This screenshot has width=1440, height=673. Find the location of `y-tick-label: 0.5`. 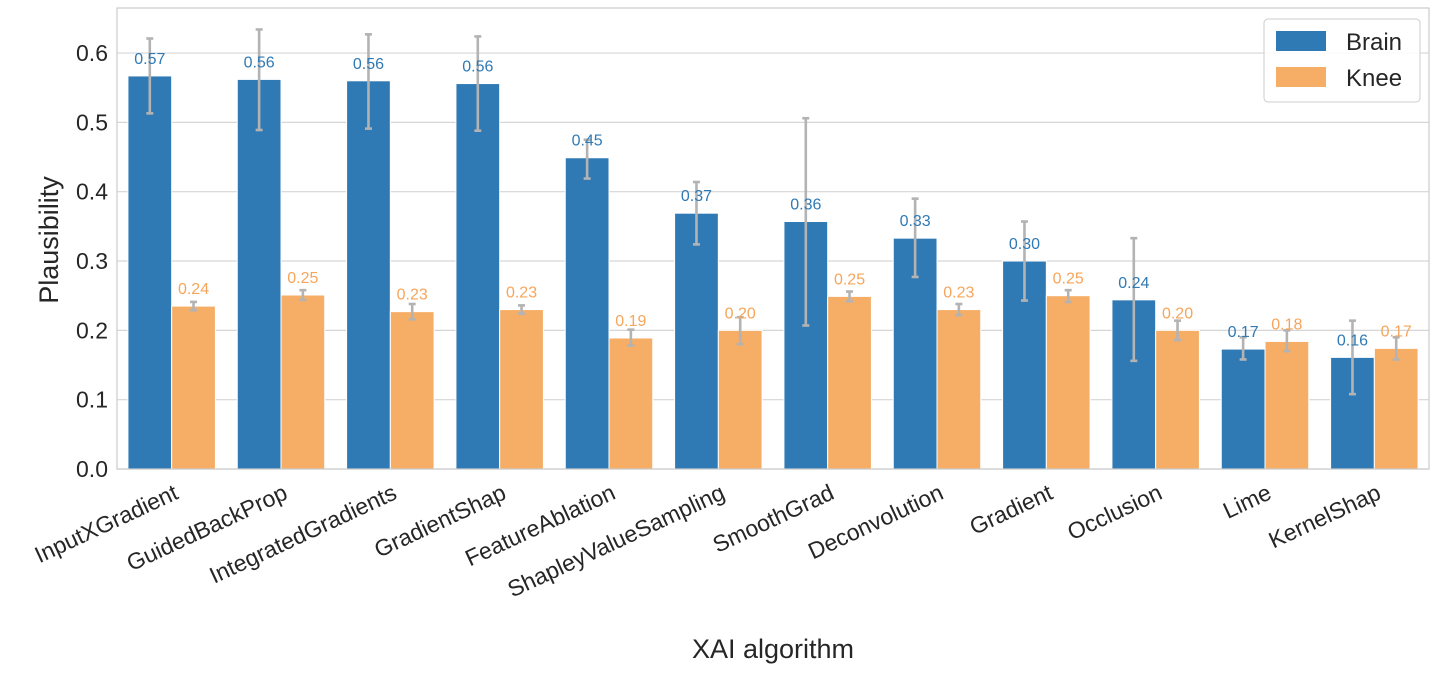

y-tick-label: 0.5 is located at coordinates (92, 122).